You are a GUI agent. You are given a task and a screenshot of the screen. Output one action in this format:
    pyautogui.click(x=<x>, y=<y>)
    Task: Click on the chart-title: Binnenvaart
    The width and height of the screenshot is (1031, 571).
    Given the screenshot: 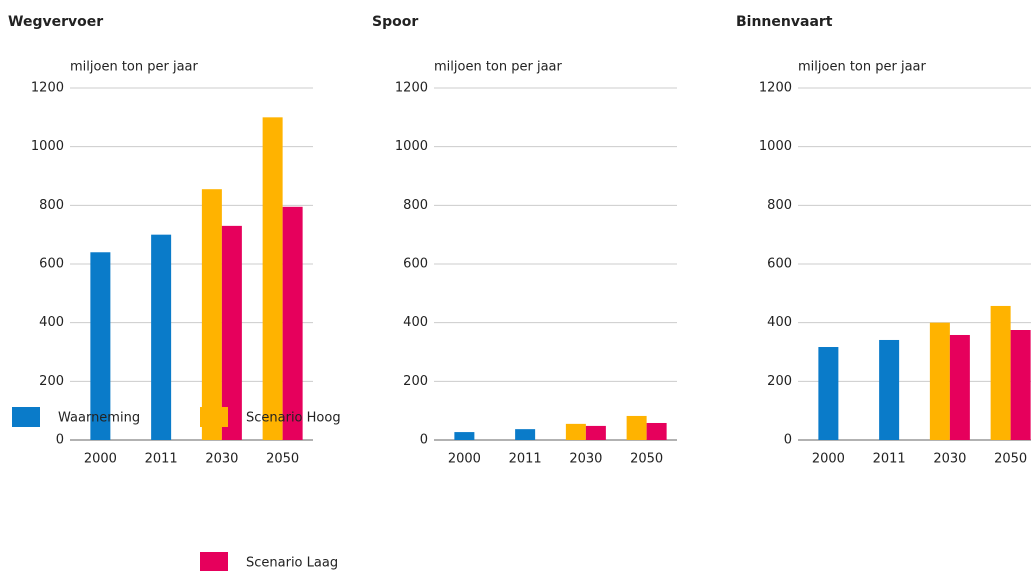 What is the action you would take?
    pyautogui.click(x=784, y=22)
    